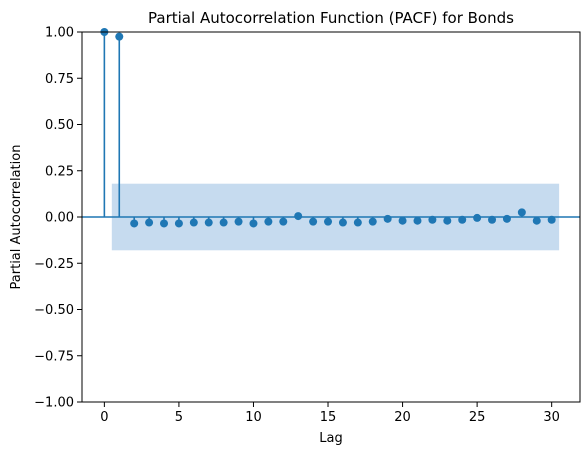 The height and width of the screenshot is (455, 587). What do you see at coordinates (328, 417) in the screenshot?
I see `x-tick-label-15: 15` at bounding box center [328, 417].